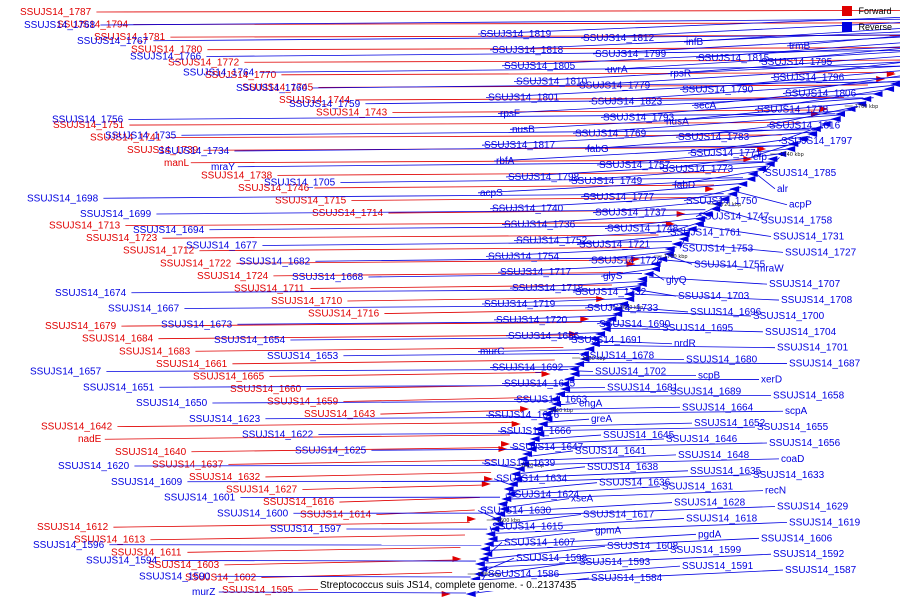  What do you see at coordinates (536, 431) in the screenshot?
I see `reverse-gene-label: SSUJS14_1666` at bounding box center [536, 431].